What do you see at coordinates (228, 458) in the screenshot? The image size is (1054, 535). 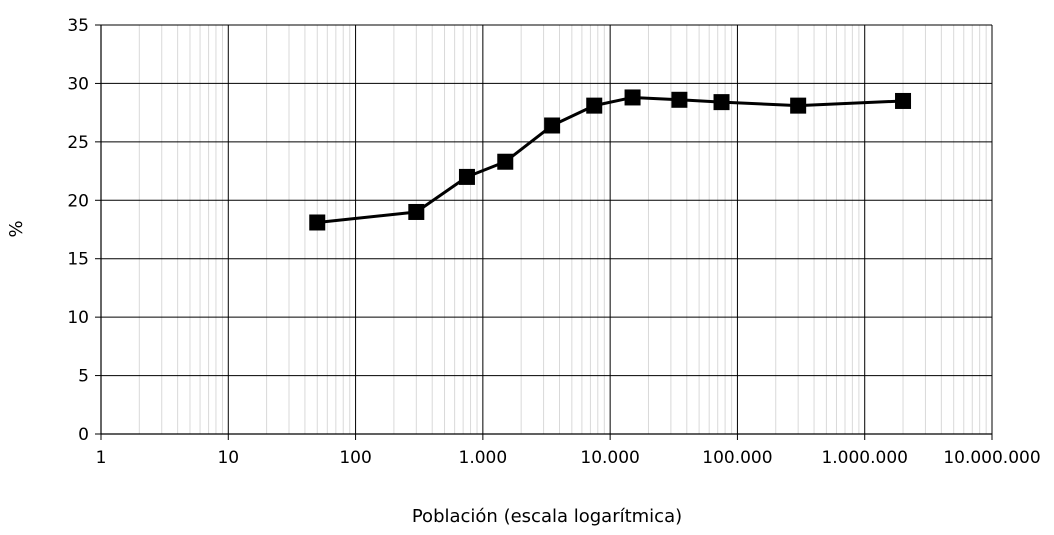 I see `x-tick-label: 10` at bounding box center [228, 458].